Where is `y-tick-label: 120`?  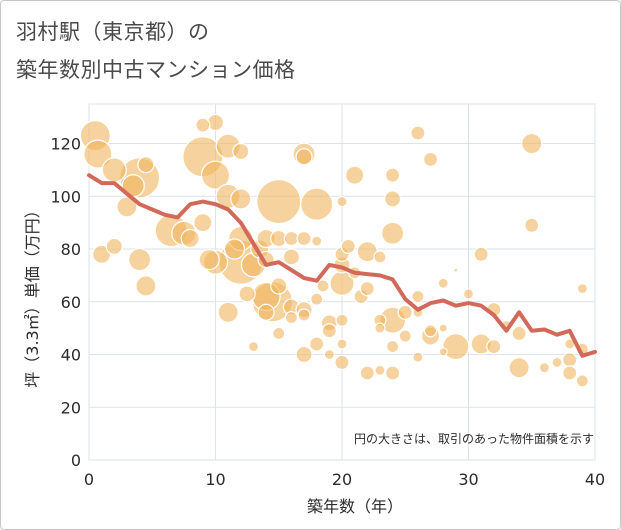
y-tick-label: 120 is located at coordinates (65, 144).